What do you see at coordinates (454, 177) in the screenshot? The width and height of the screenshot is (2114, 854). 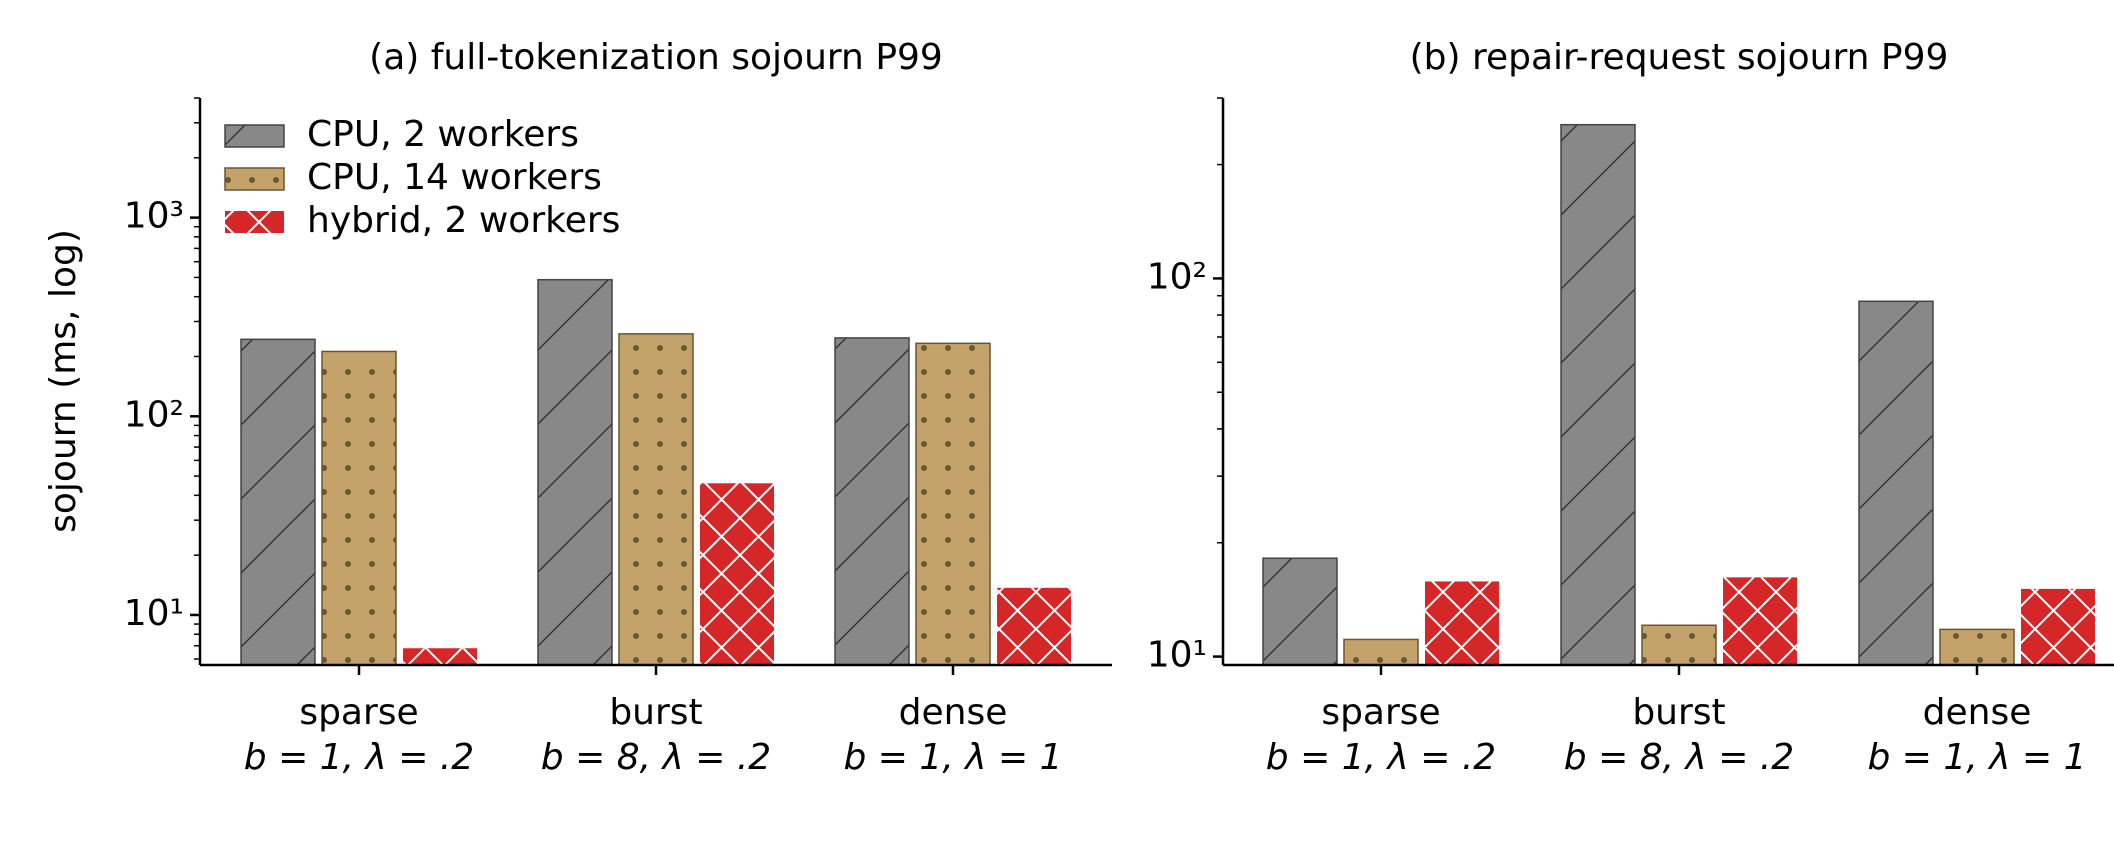 I see `legend-label: CPU, 14 workers` at bounding box center [454, 177].